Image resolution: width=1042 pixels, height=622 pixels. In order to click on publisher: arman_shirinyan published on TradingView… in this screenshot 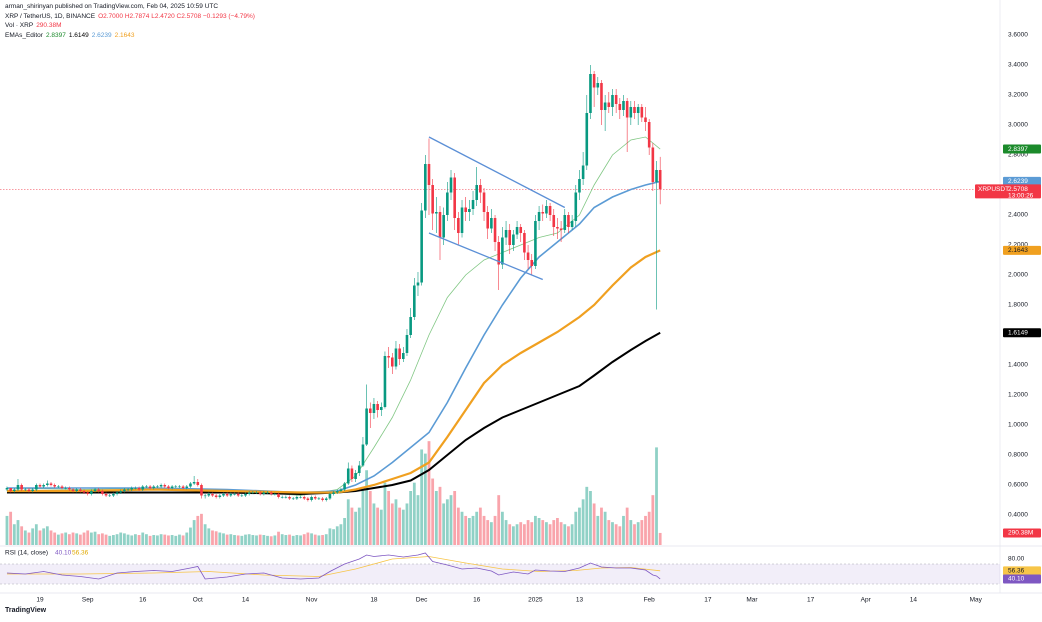, I will do `click(112, 6)`.